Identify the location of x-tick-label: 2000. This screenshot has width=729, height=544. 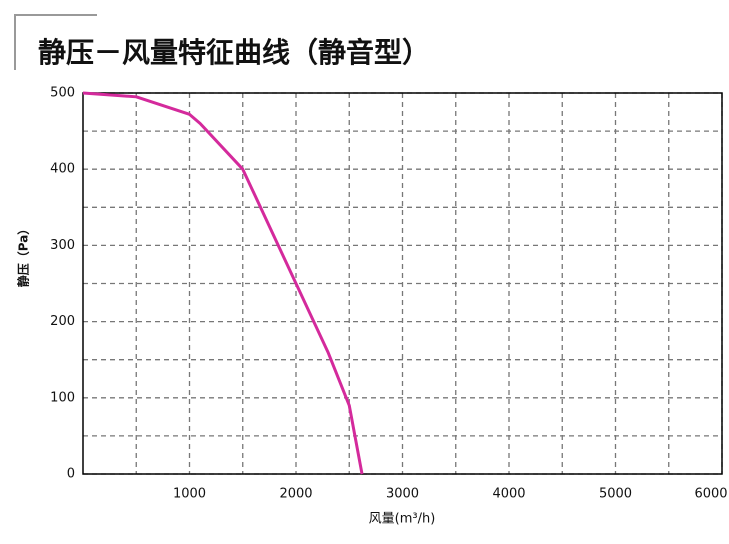
(295, 494).